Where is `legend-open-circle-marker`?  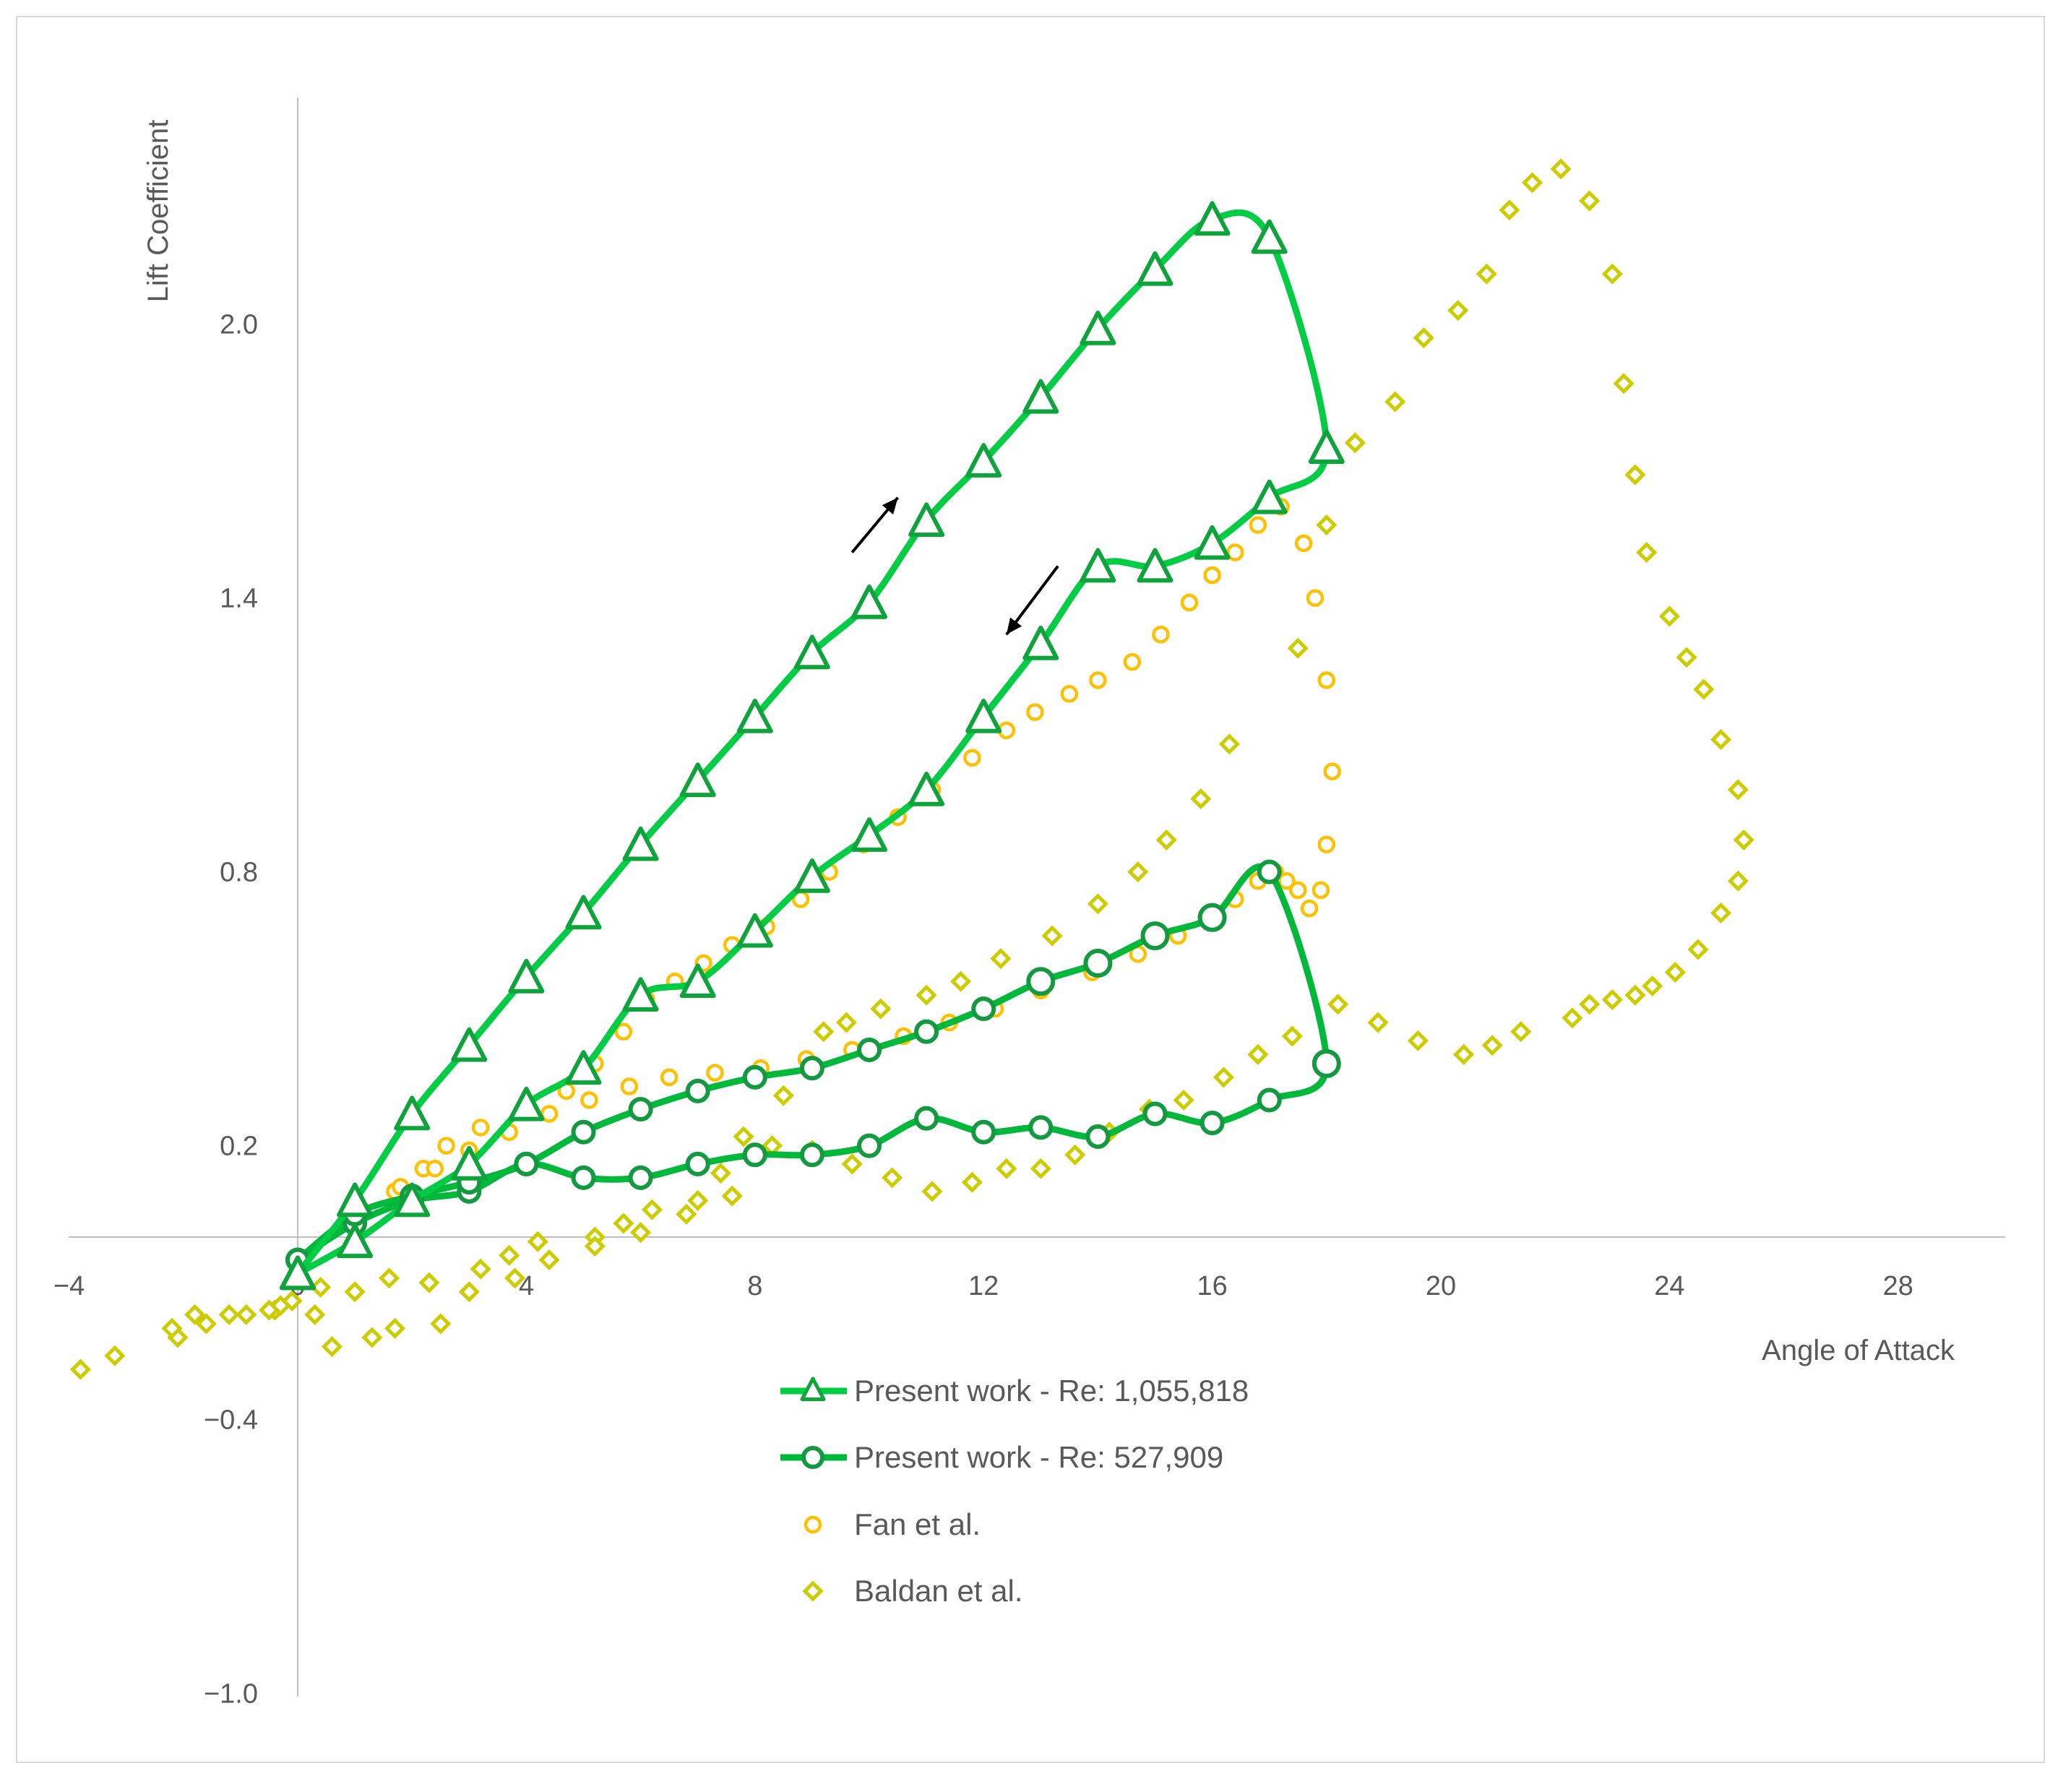 legend-open-circle-marker is located at coordinates (813, 1524).